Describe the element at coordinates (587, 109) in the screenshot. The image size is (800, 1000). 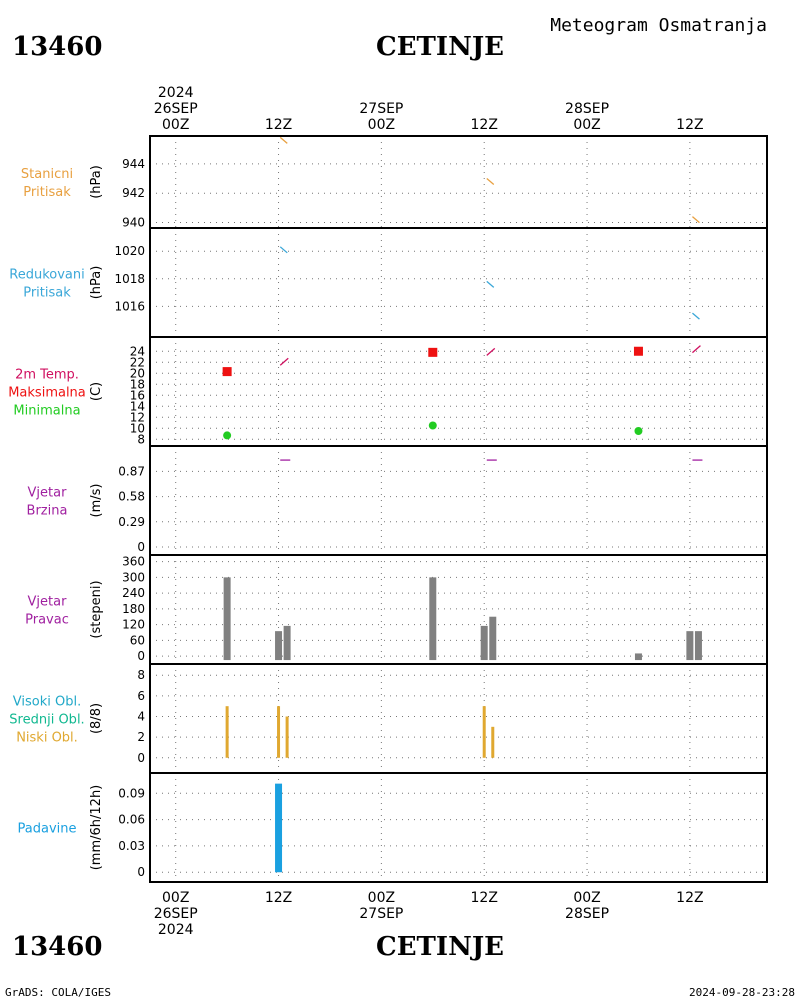
I see `time-axis-top-label: 28SEP` at that location.